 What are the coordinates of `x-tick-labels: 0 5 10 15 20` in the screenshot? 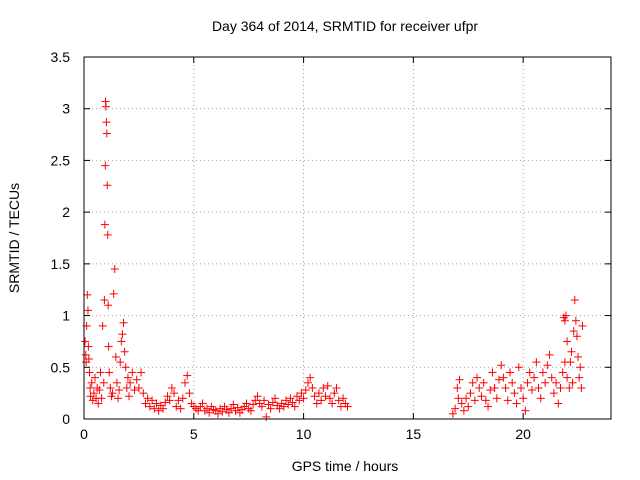 It's located at (305, 434).